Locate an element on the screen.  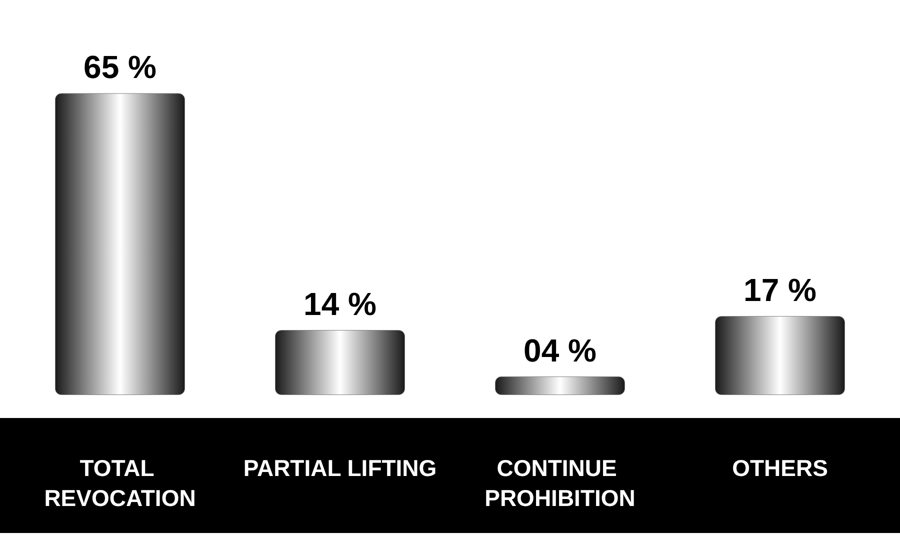
x-tick-label: CONTINUE PROHIBITION is located at coordinates (560, 483).